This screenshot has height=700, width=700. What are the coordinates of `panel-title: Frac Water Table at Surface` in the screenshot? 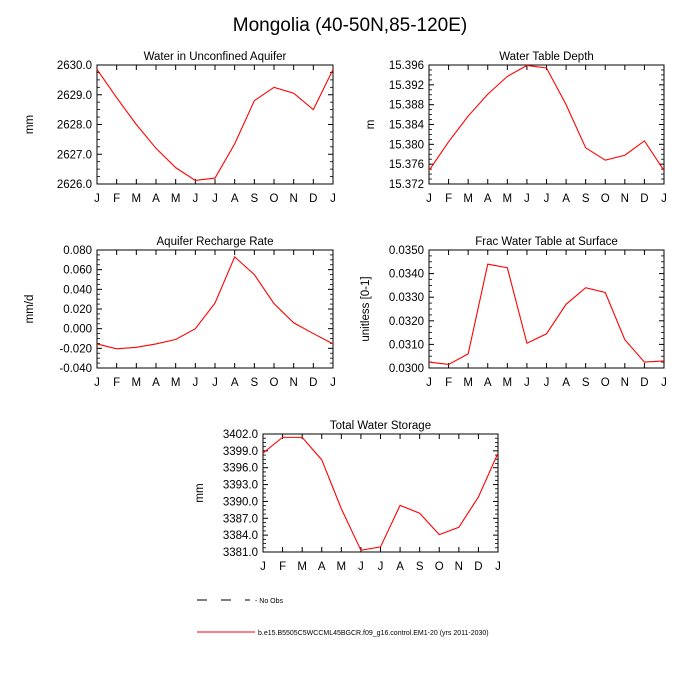 It's located at (546, 242).